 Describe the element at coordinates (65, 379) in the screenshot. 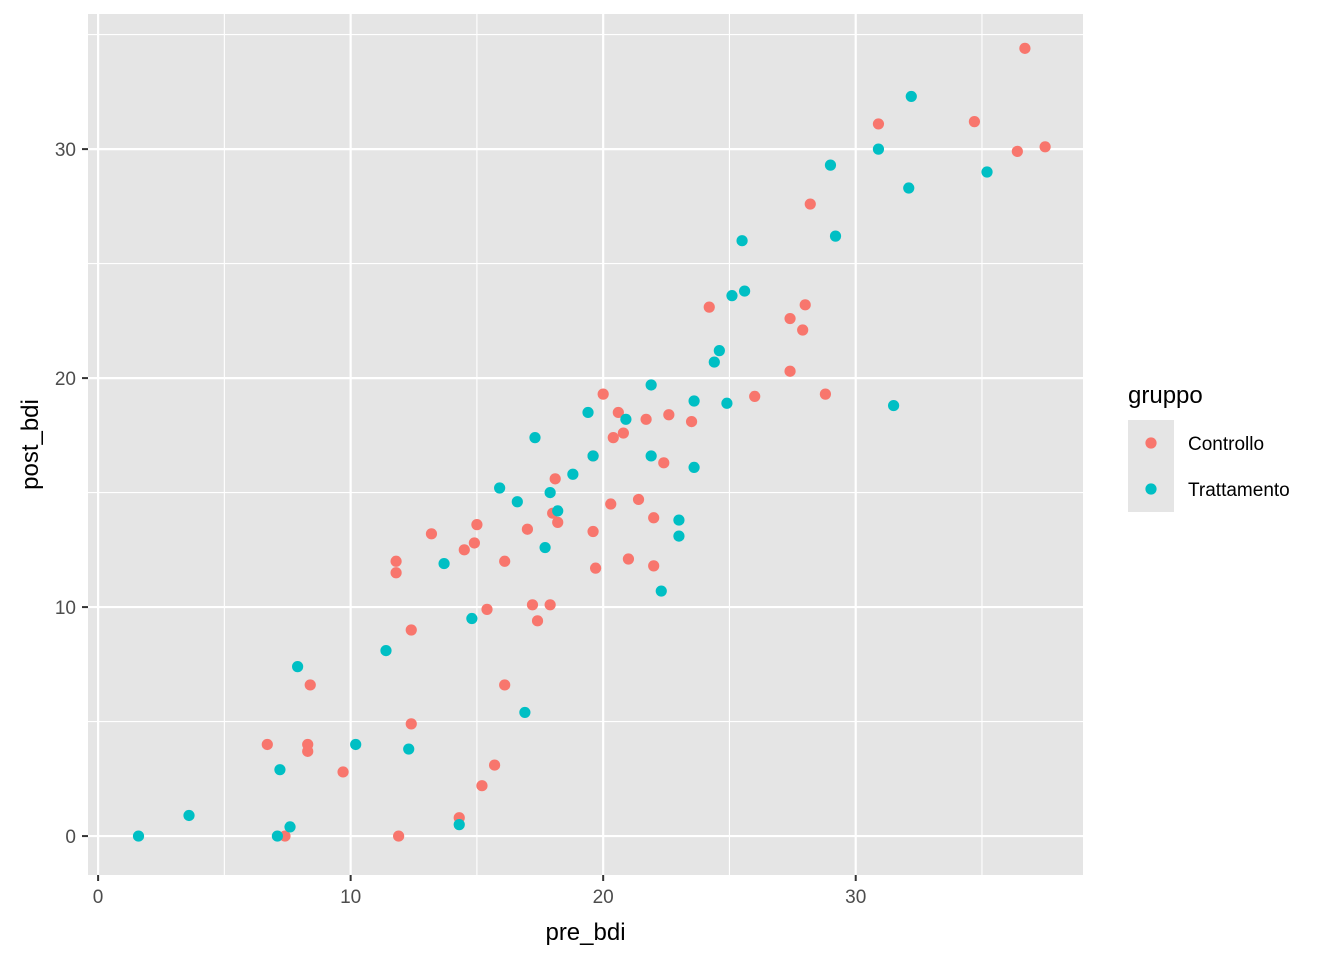

I see `y-tick-label: 20` at that location.